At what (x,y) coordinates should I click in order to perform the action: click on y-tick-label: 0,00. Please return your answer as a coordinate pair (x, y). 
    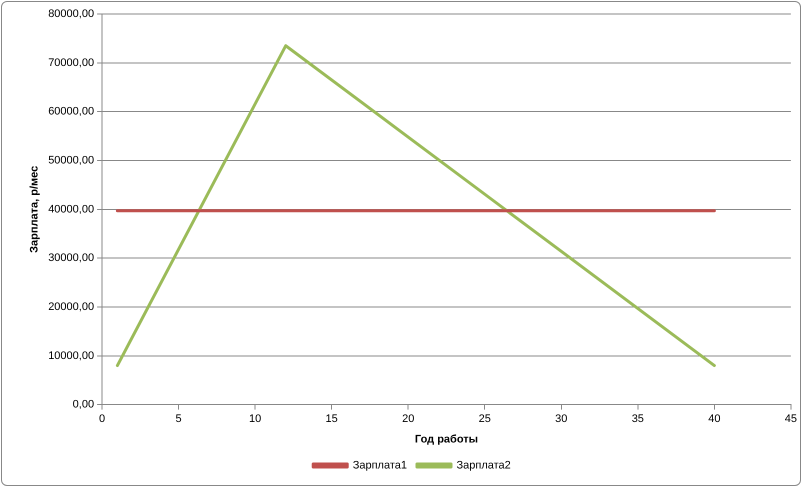
    Looking at the image, I should click on (83, 404).